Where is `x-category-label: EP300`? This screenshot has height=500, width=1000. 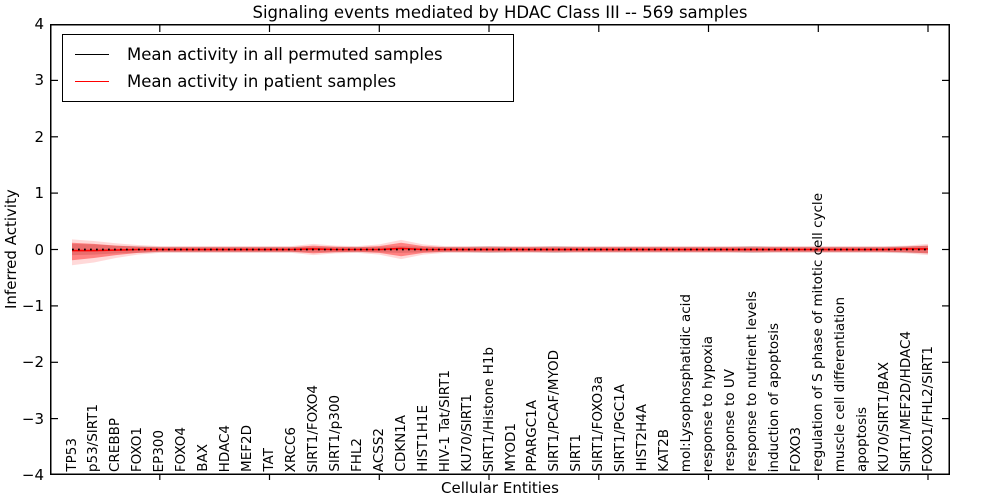 x-category-label: EP300 is located at coordinates (159, 450).